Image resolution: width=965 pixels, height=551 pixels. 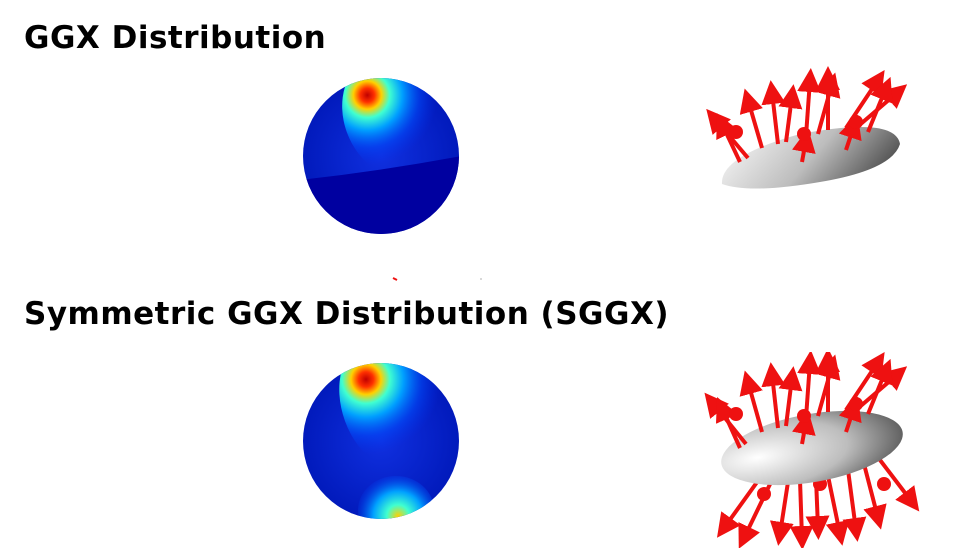 I want to click on ggx-title: GGX Distribution, so click(x=175, y=38).